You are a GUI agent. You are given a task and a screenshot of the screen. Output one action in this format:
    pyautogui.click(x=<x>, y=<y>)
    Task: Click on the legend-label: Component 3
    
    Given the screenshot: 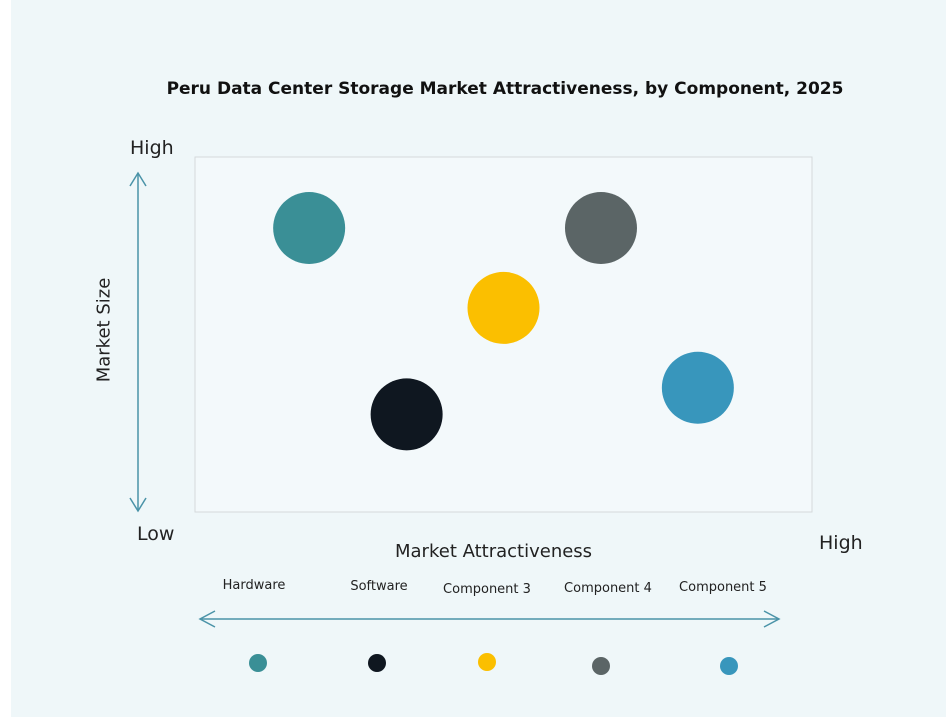 What is the action you would take?
    pyautogui.click(x=487, y=589)
    